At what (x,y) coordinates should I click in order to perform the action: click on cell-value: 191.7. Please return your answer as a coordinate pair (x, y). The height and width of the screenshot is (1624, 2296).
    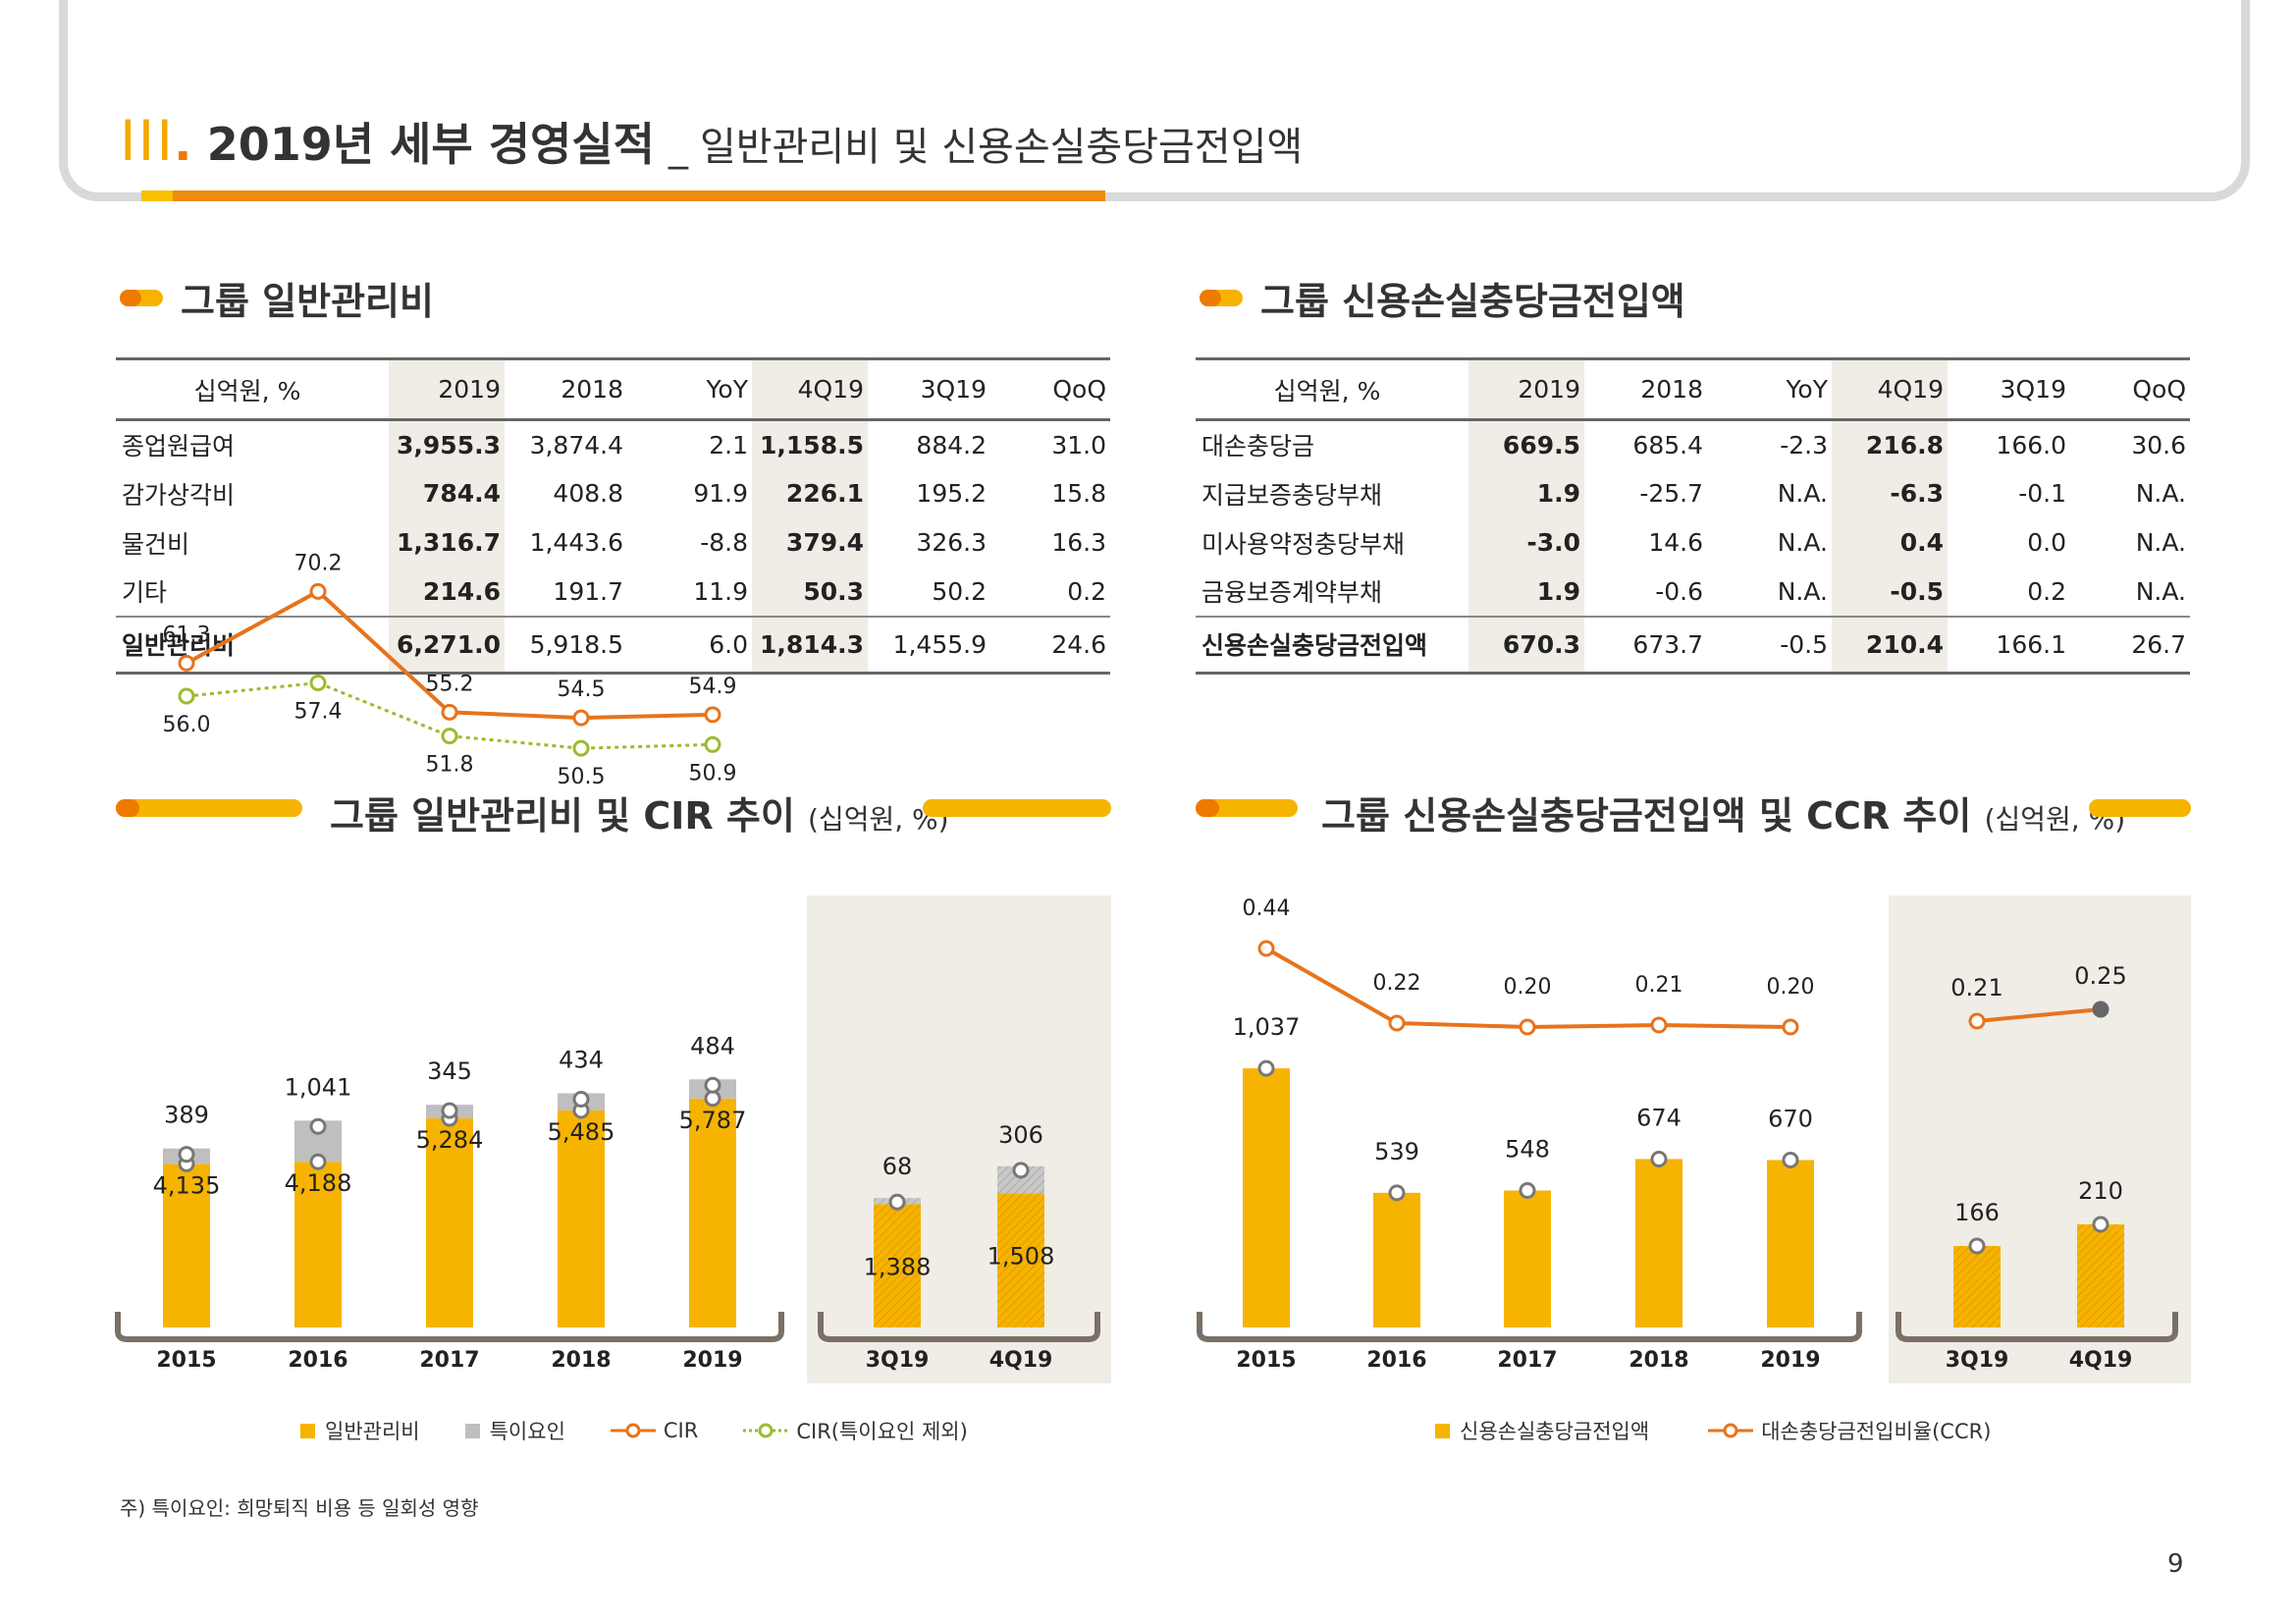
    Looking at the image, I should click on (588, 591).